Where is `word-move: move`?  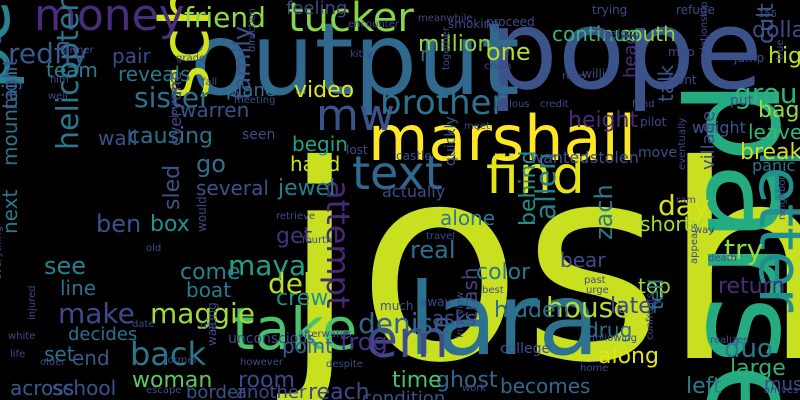
word-move: move is located at coordinates (658, 153).